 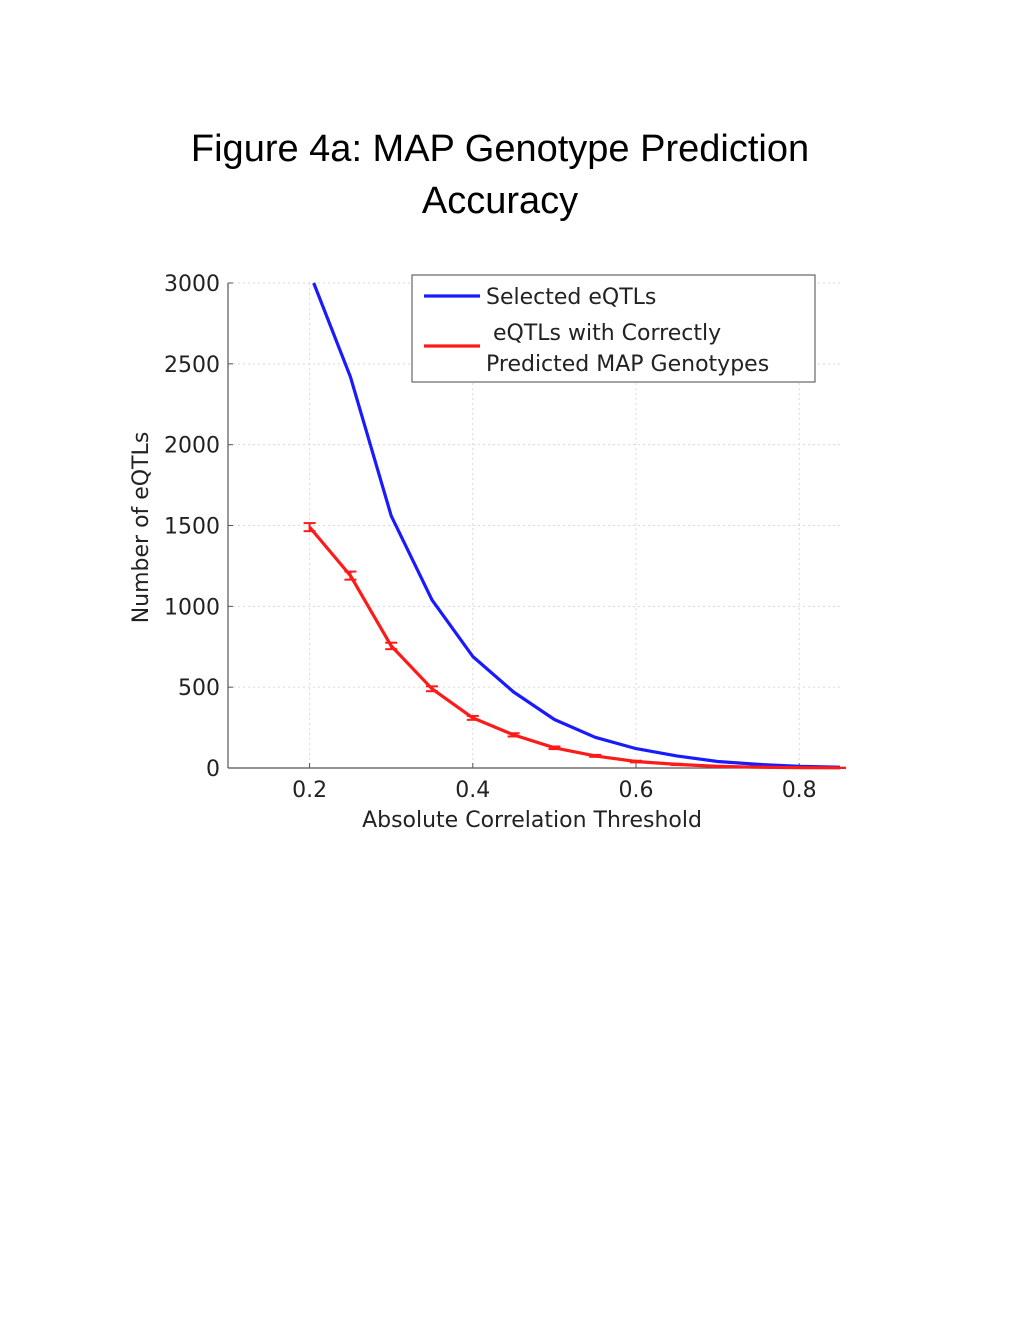 What do you see at coordinates (472, 790) in the screenshot?
I see `x-tick-label: 0.4` at bounding box center [472, 790].